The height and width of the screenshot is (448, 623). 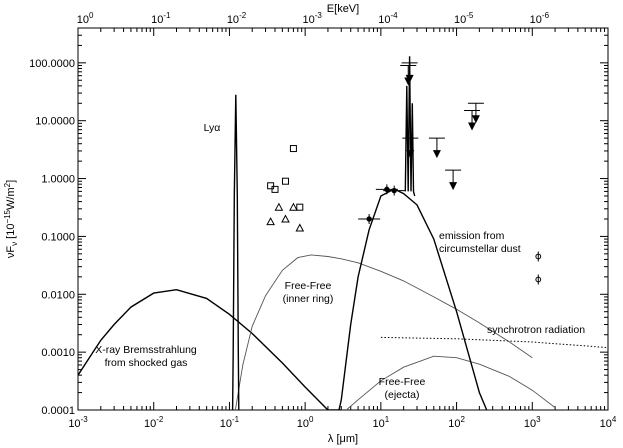 What do you see at coordinates (146, 363) in the screenshot?
I see `annotation-xray: from shocked gas` at bounding box center [146, 363].